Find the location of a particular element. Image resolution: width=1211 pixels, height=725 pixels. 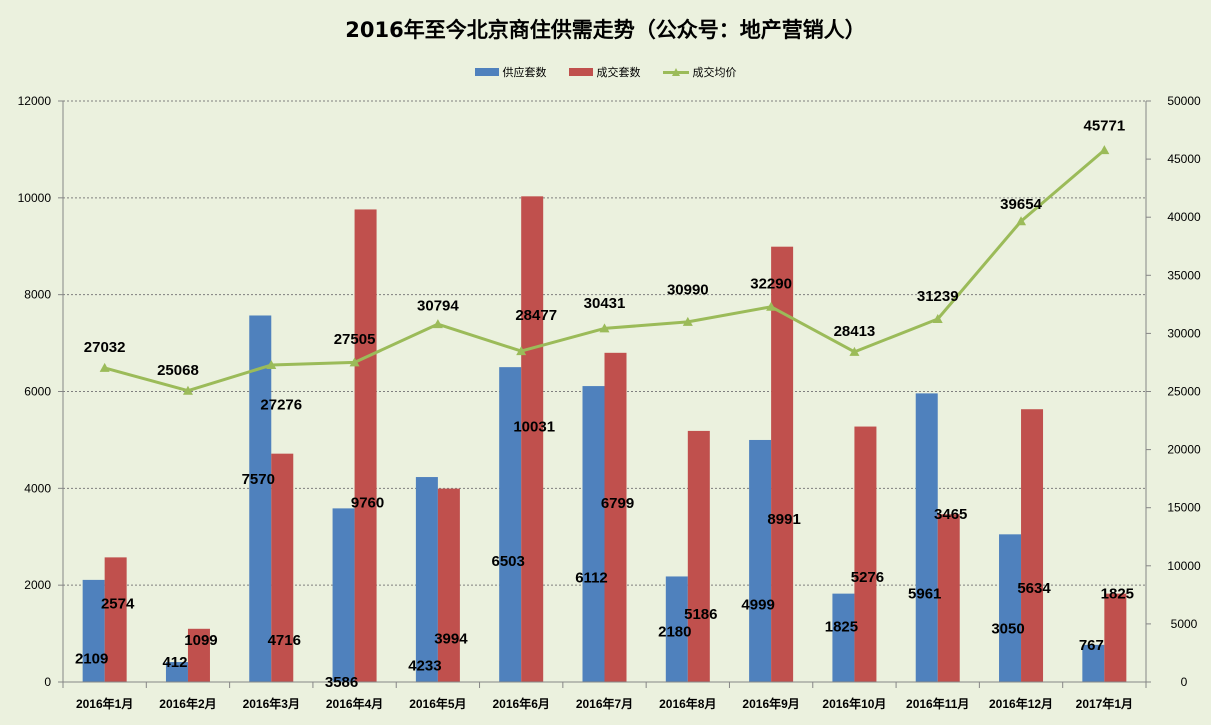

data-label-supply: 6112 is located at coordinates (591, 577).